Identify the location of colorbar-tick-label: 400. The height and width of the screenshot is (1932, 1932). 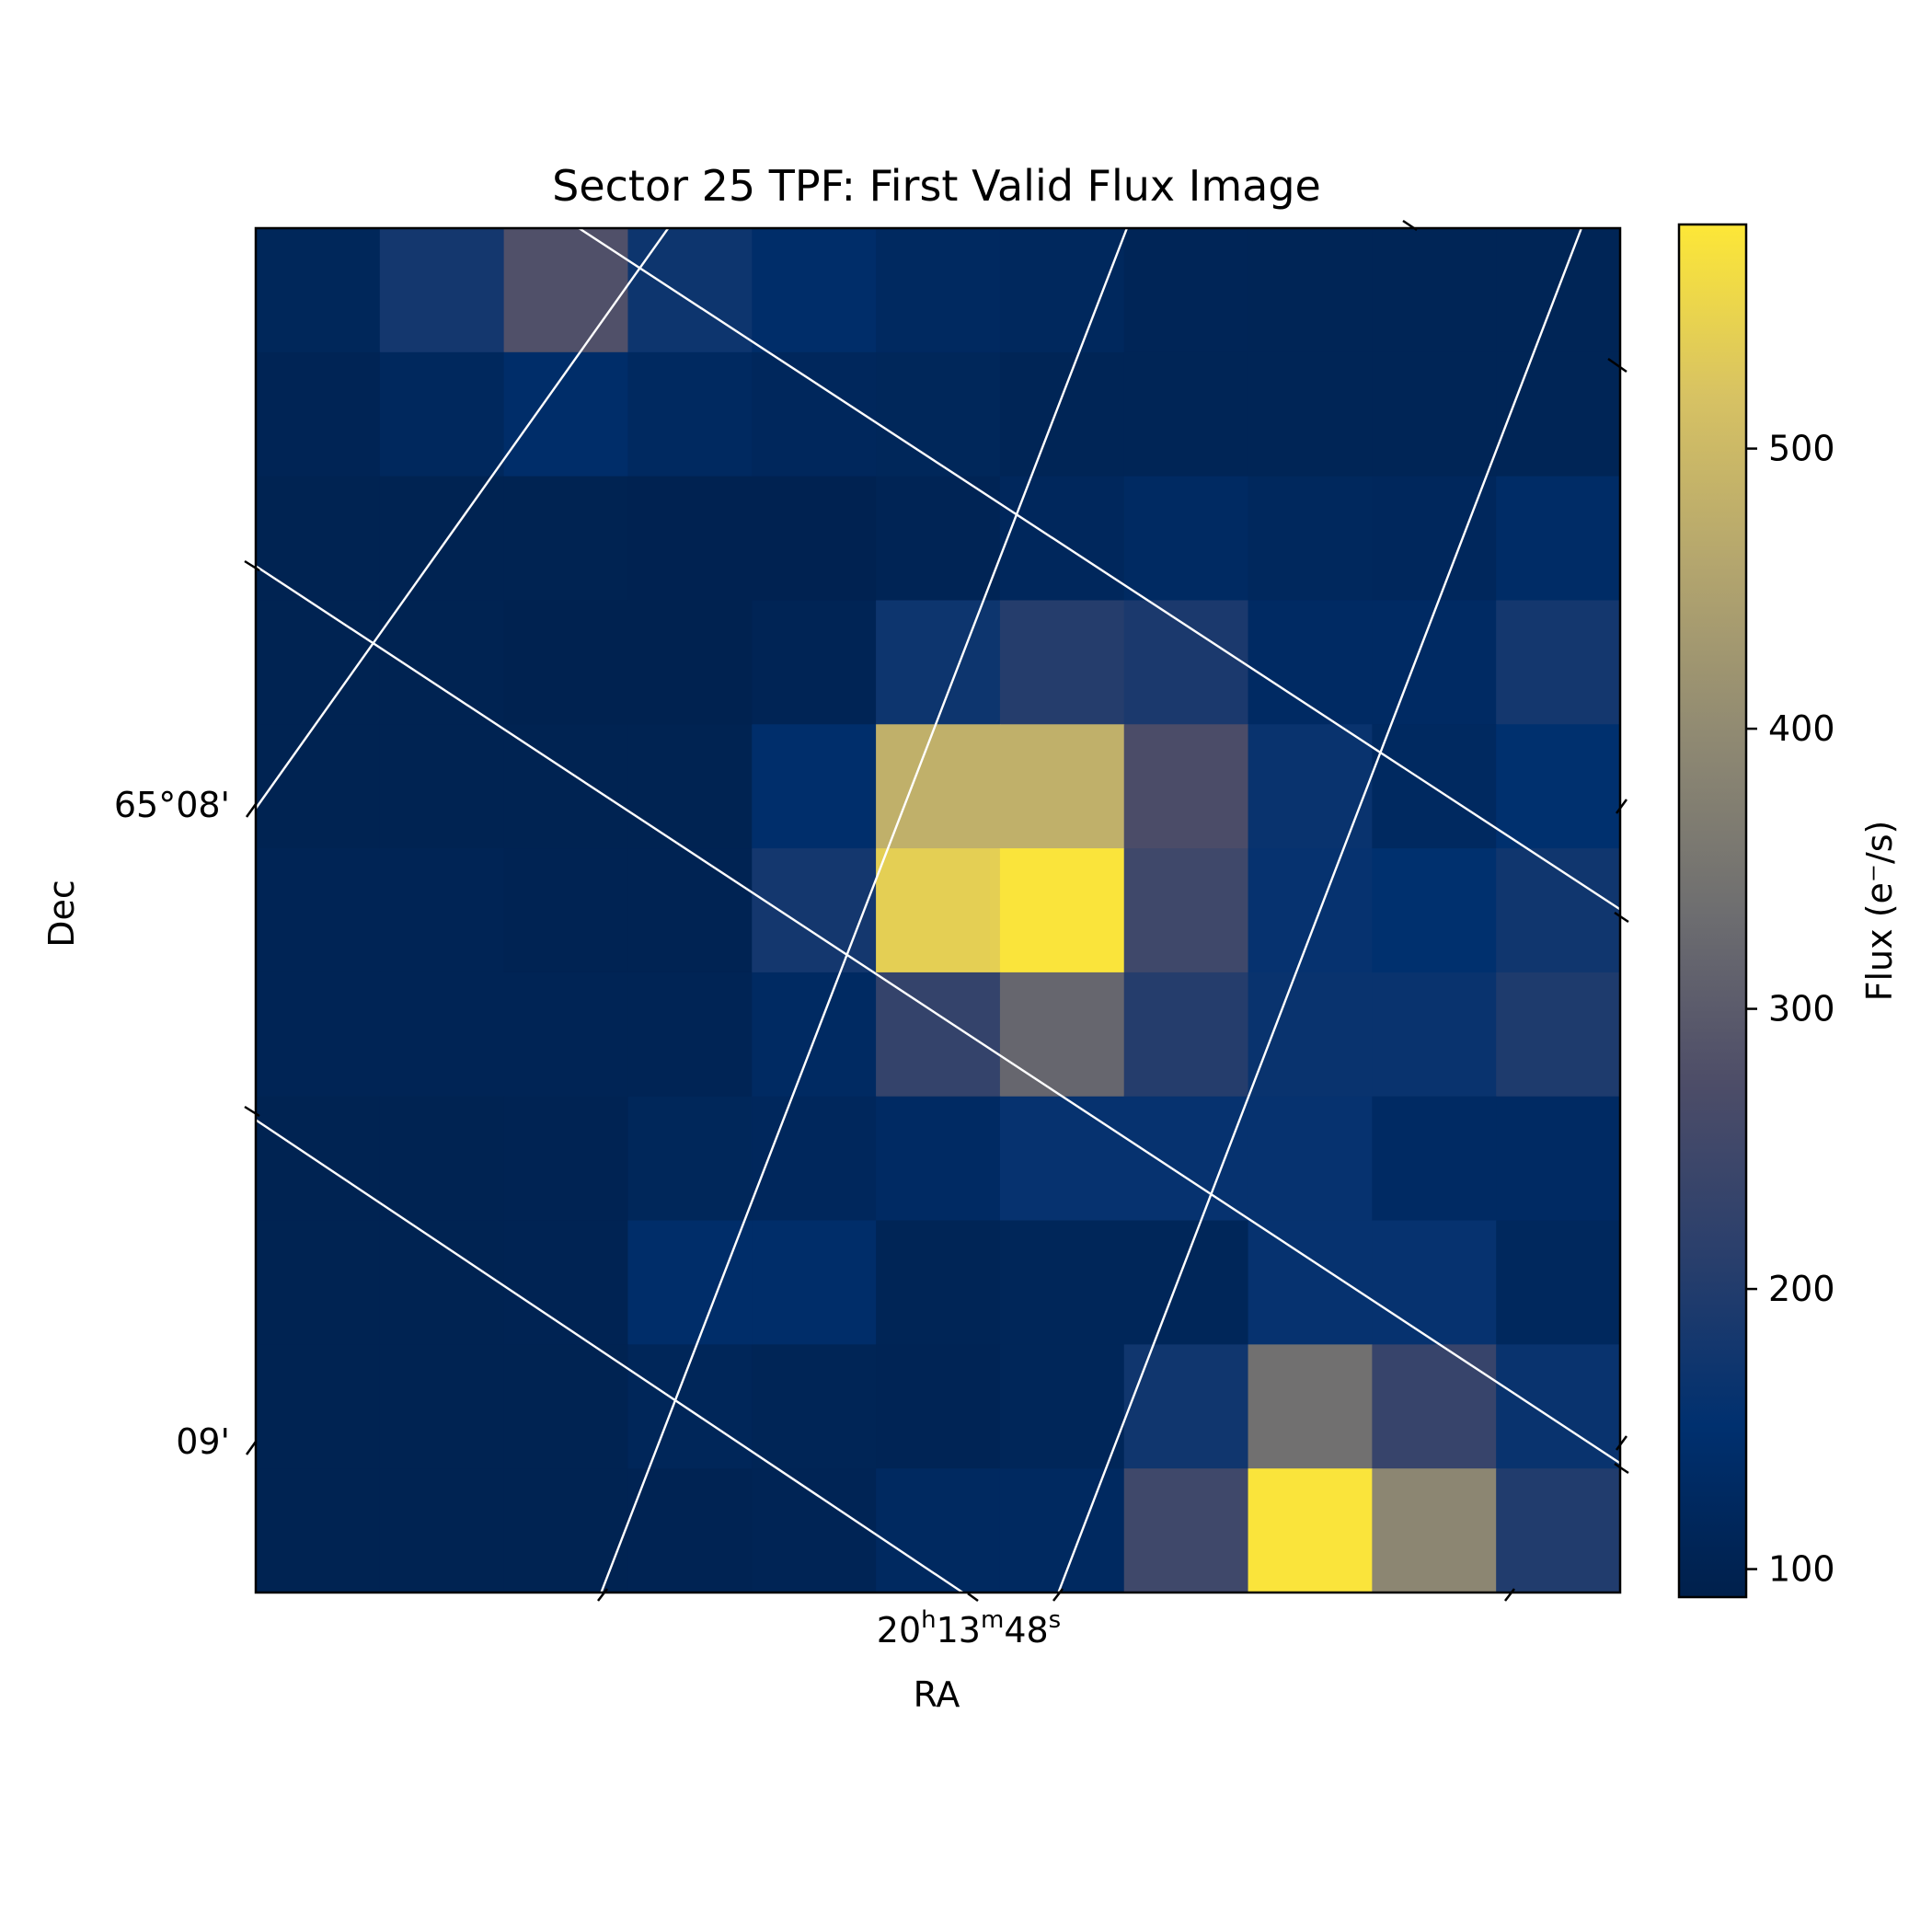
(1801, 728).